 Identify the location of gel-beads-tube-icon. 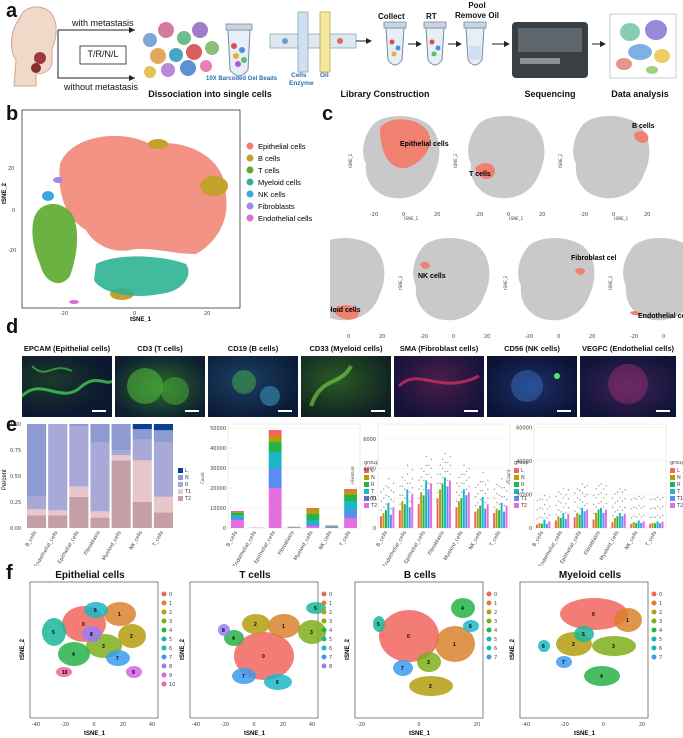
(239, 50).